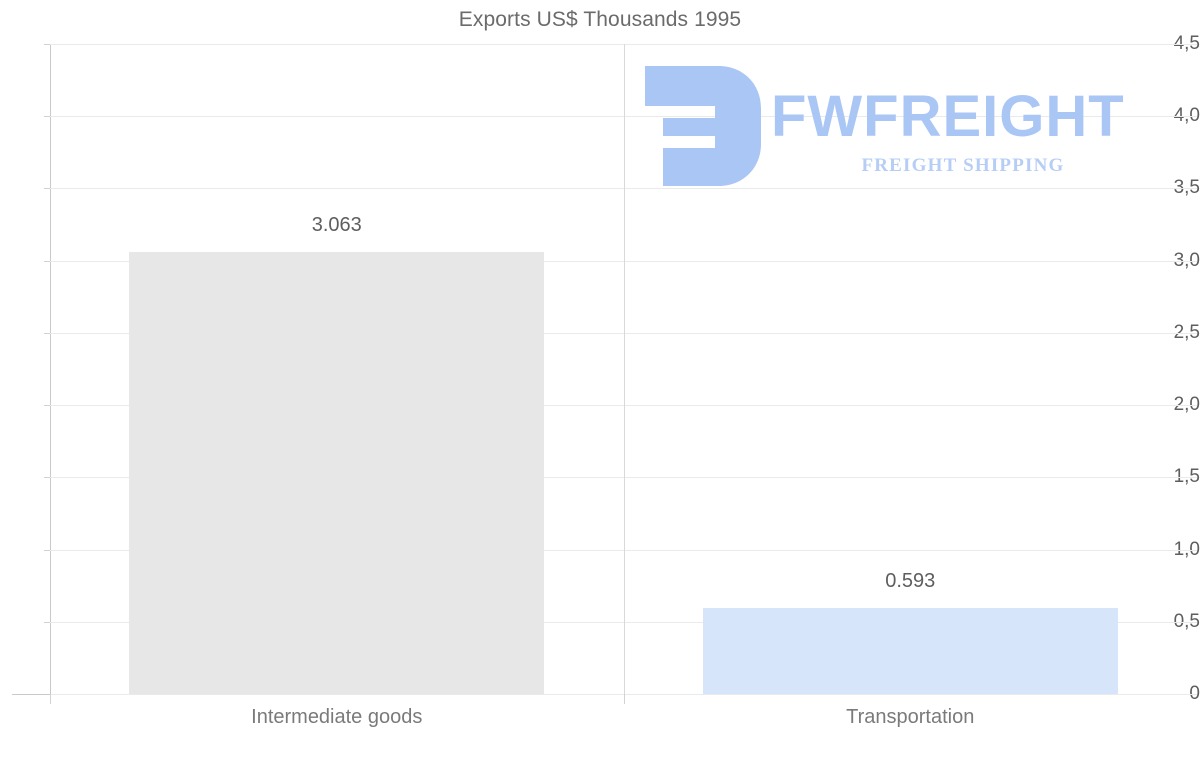 This screenshot has height=763, width=1200. I want to click on y-tick-label: 4,5, so click(1186, 43).